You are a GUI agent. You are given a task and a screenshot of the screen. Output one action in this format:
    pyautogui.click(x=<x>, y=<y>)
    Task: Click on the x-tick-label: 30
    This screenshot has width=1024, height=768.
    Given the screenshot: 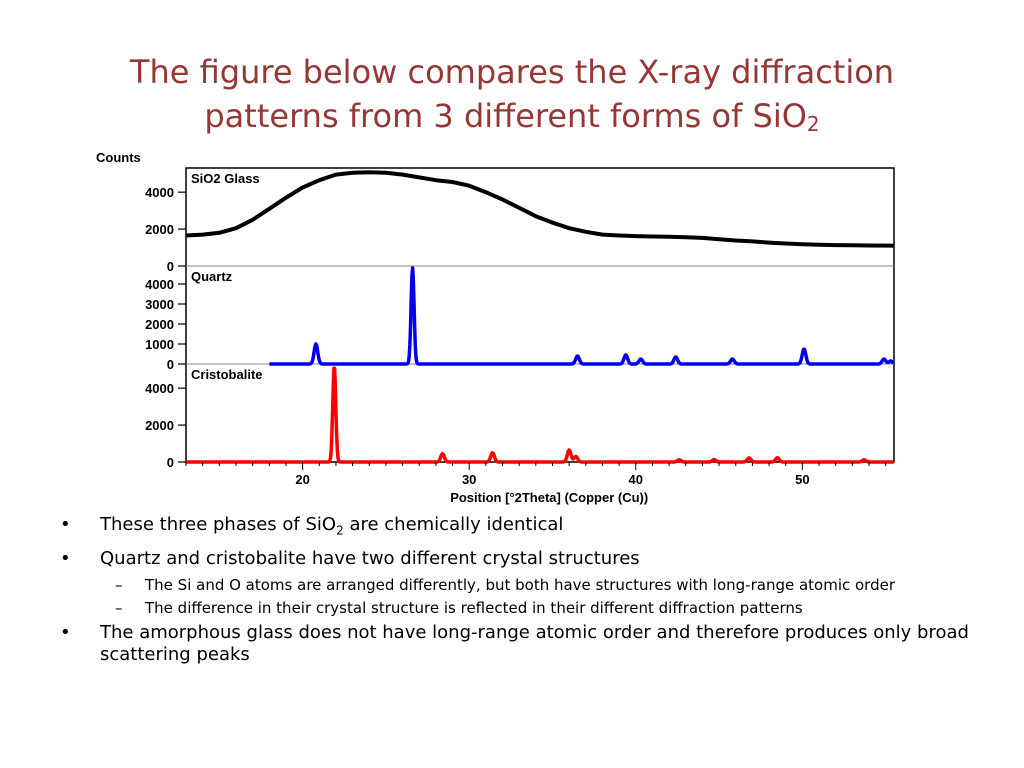 What is the action you would take?
    pyautogui.click(x=469, y=479)
    